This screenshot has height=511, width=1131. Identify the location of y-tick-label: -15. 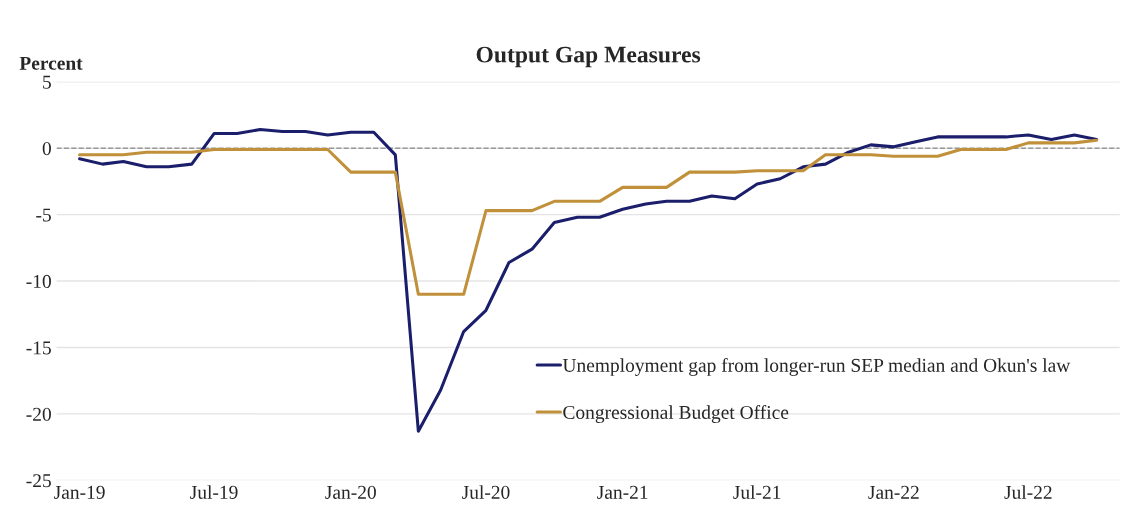
(38, 348).